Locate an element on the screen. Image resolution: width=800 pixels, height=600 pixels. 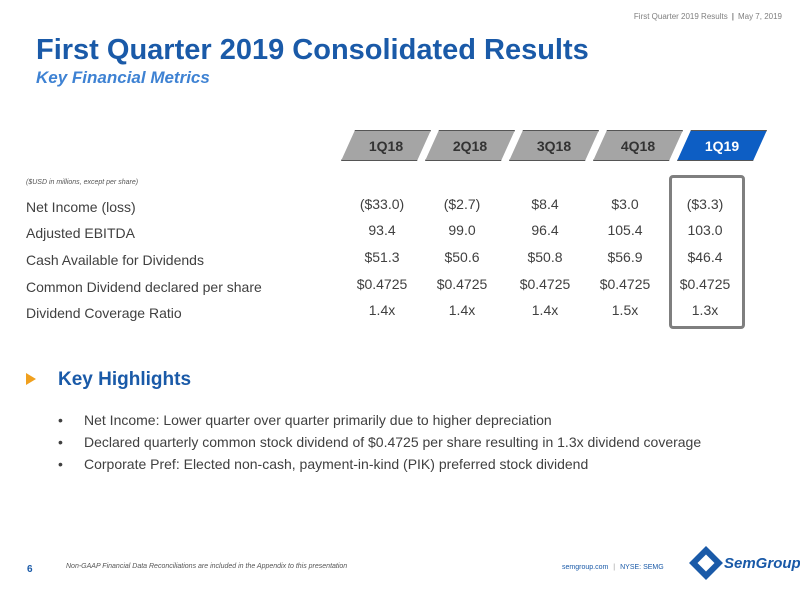
cell-cash-3q18: $50.8 is located at coordinates (545, 257).